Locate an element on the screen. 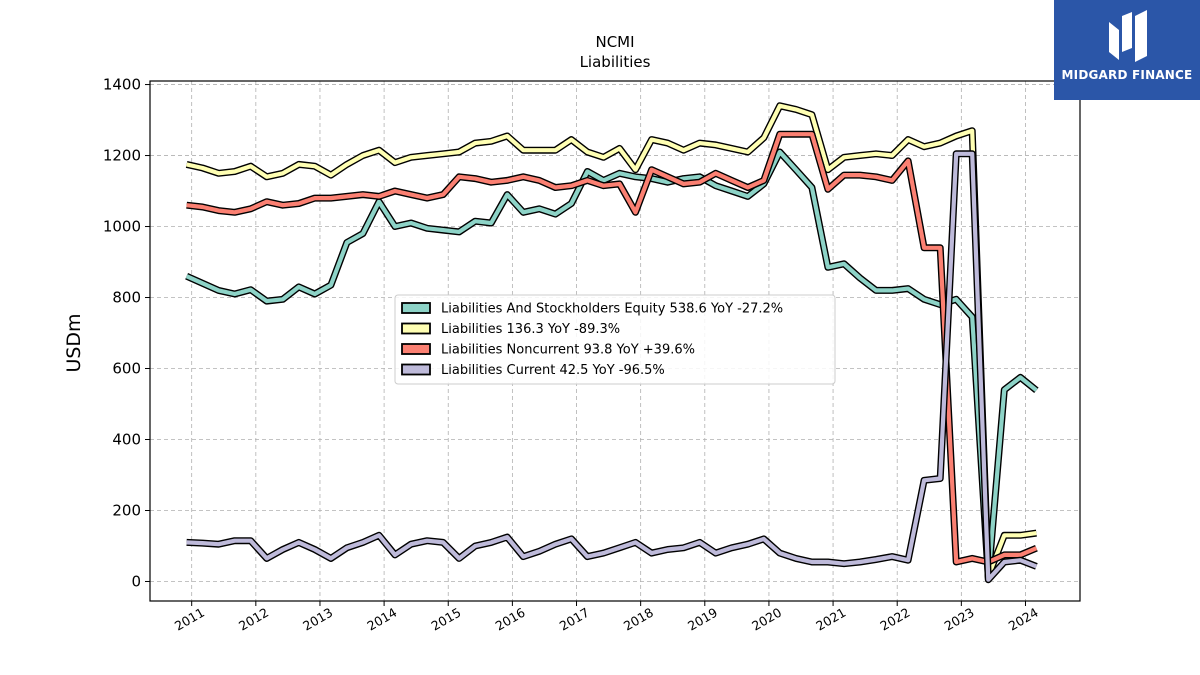 The image size is (1200, 675). y-tick-label: 200 is located at coordinates (126, 510).